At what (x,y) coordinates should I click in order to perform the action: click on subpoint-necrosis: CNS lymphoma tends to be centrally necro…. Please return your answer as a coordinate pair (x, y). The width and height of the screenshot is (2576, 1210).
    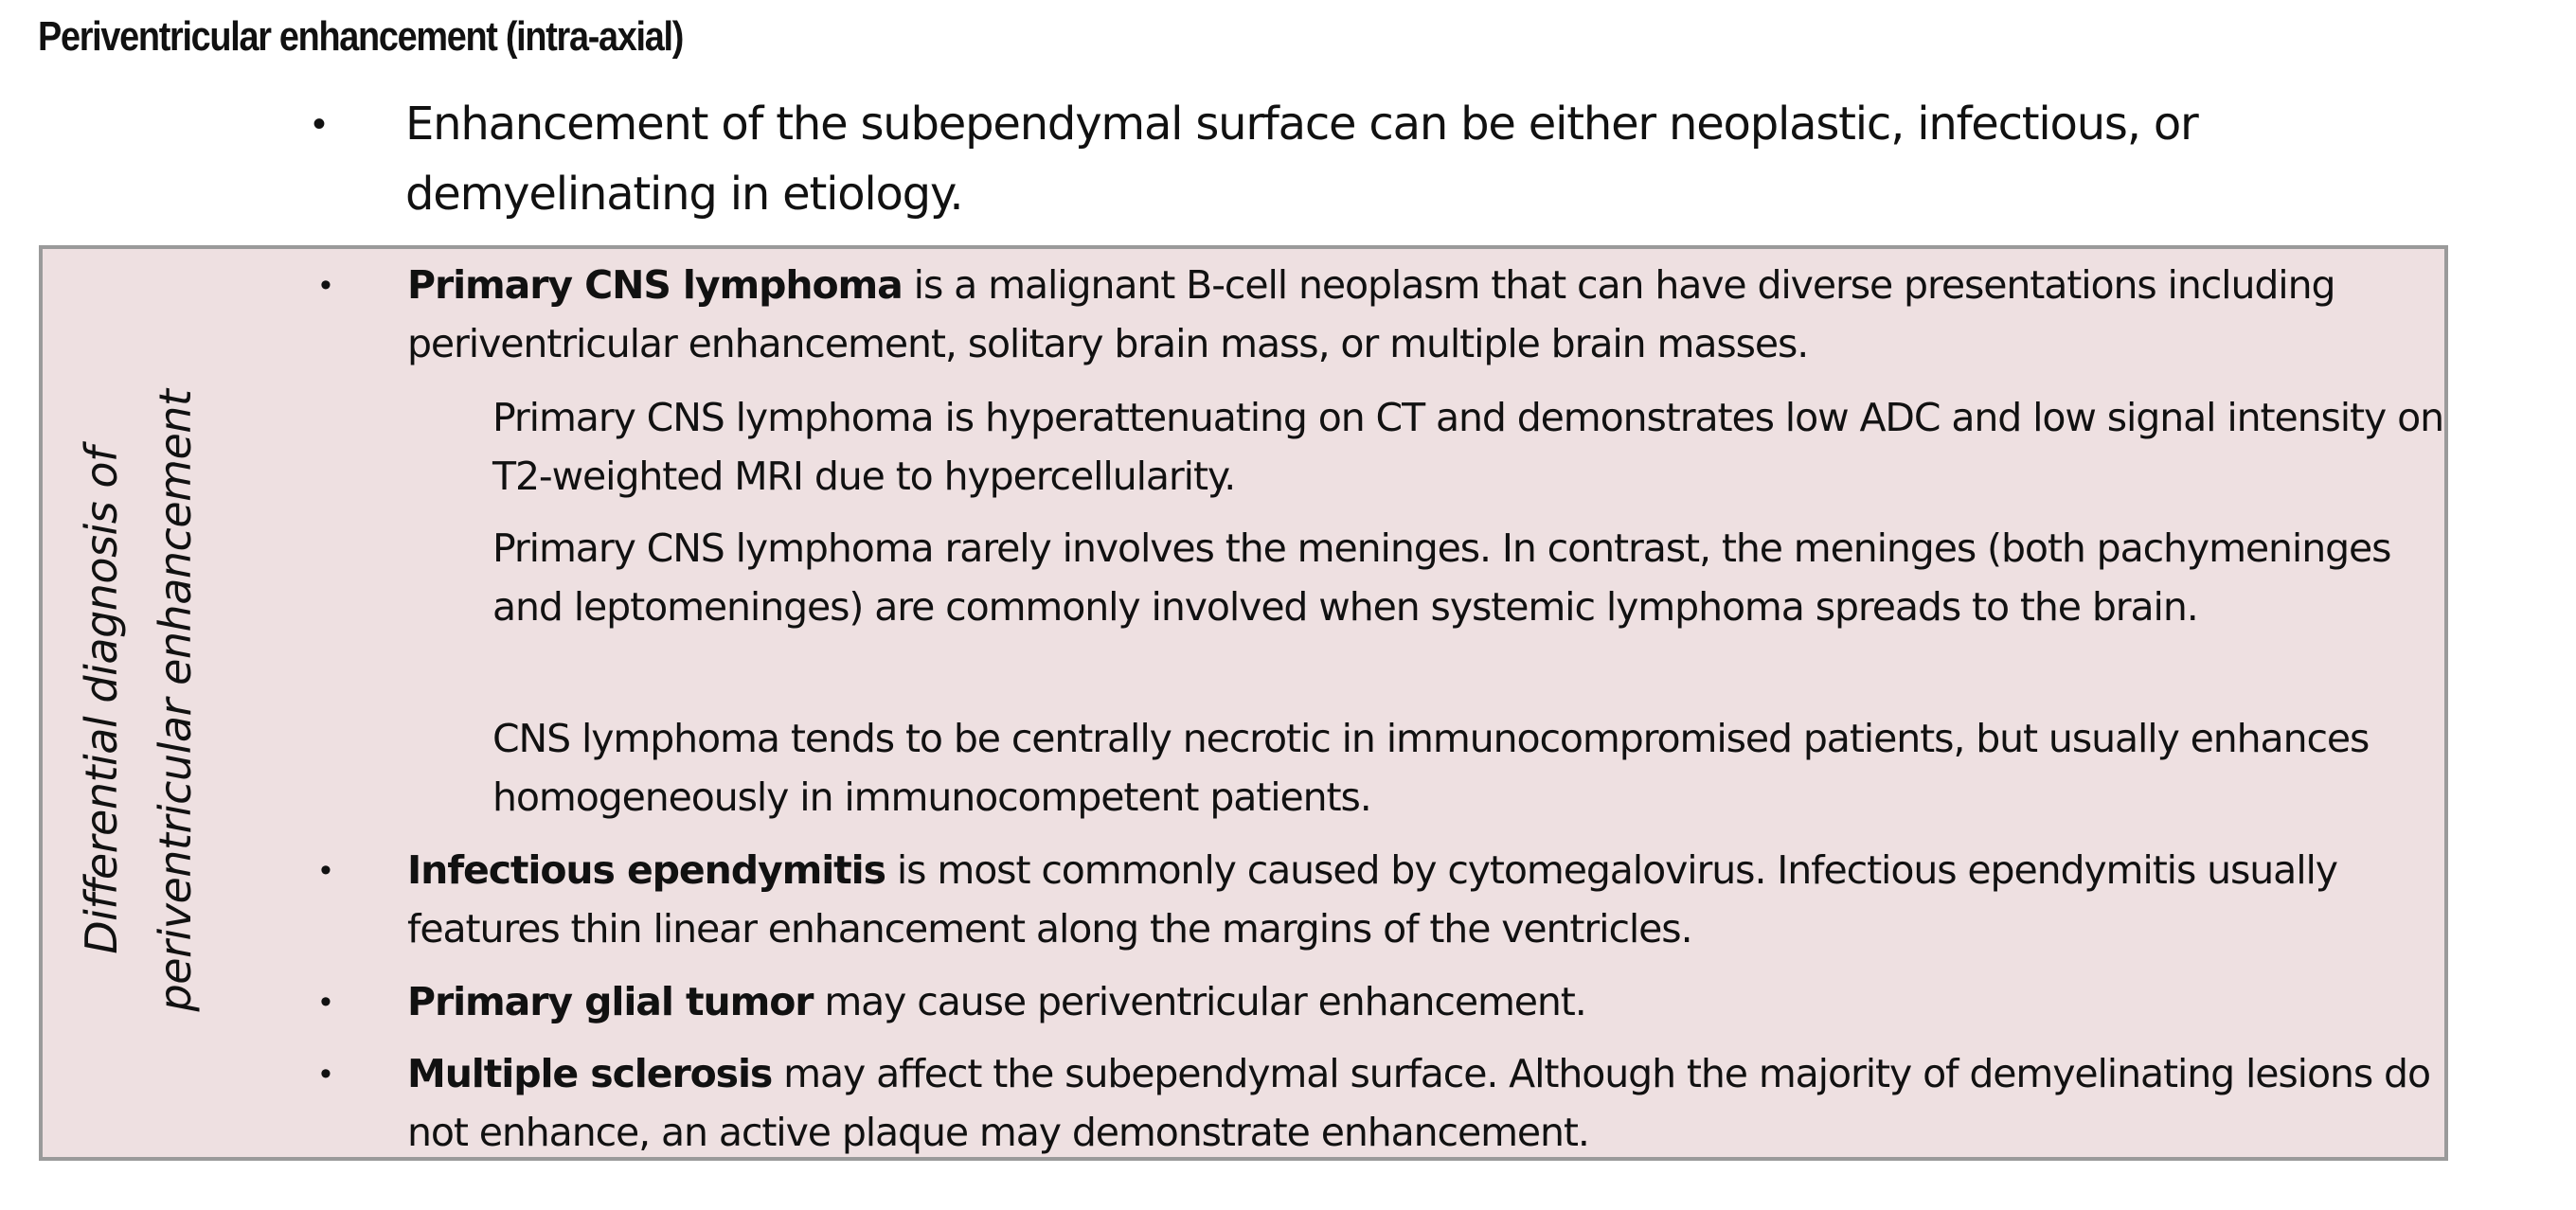
    Looking at the image, I should click on (1431, 768).